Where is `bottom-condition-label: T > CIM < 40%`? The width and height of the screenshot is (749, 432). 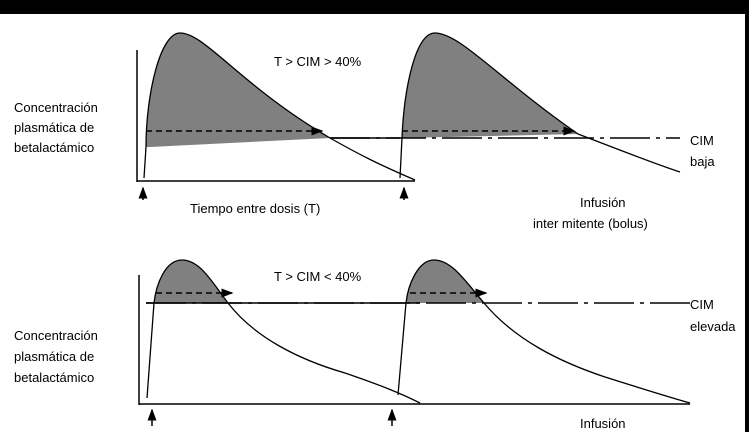 bottom-condition-label: T > CIM < 40% is located at coordinates (318, 276).